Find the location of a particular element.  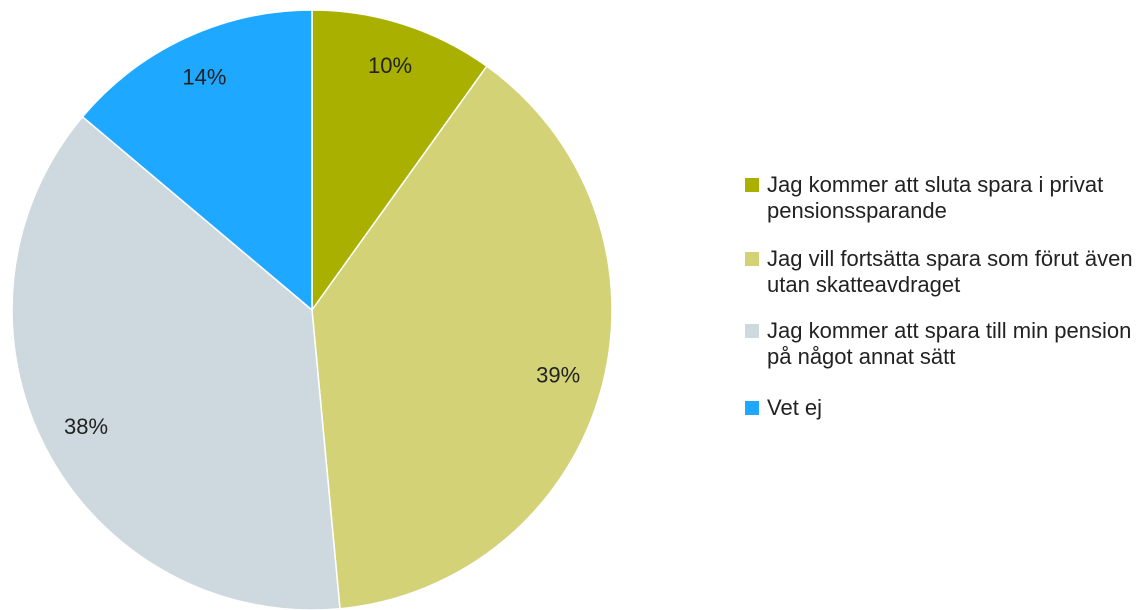

data-label: 39% is located at coordinates (558, 374).